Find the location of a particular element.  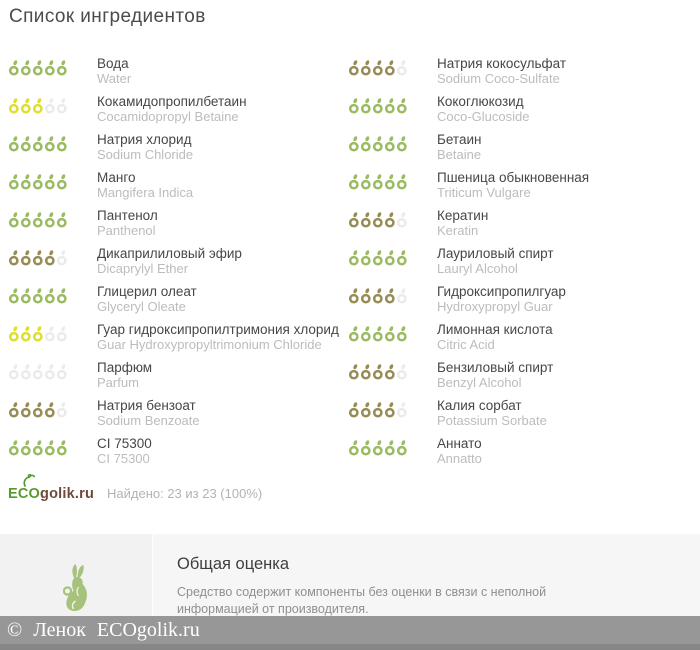

ingredient-name: Бетаин is located at coordinates (459, 139).